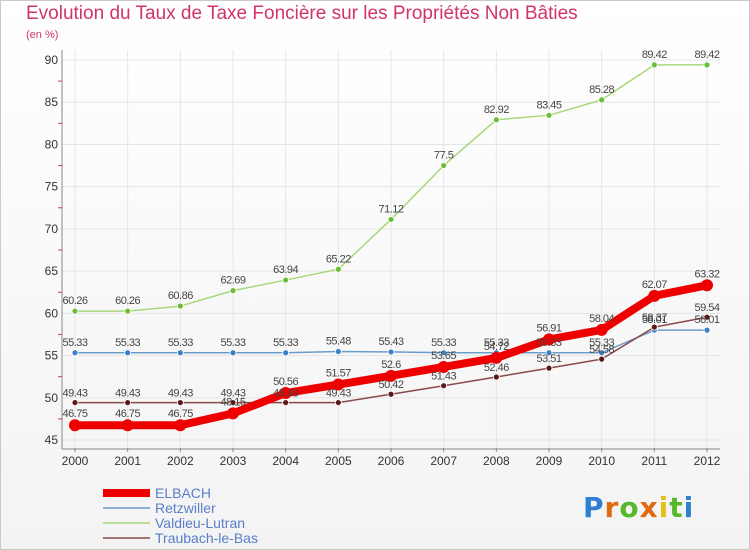  What do you see at coordinates (548, 105) in the screenshot?
I see `data-label-valdieu-lutran: 83.45` at bounding box center [548, 105].